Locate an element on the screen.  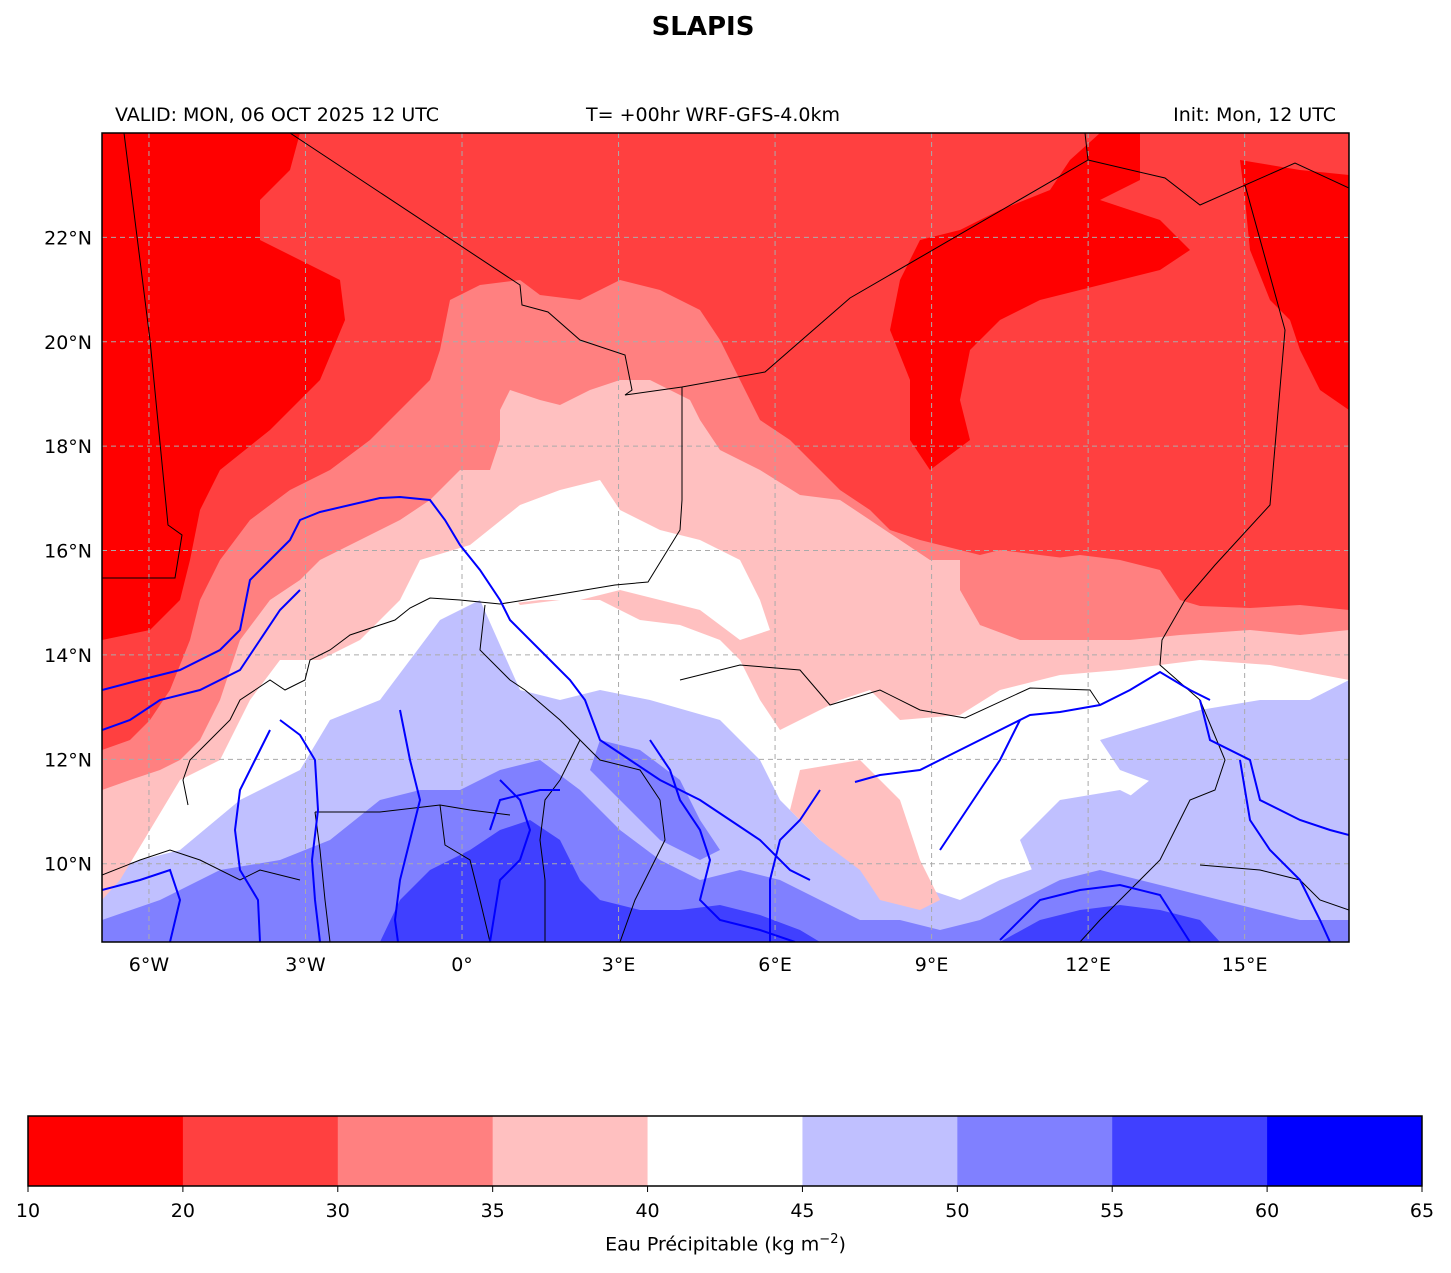
border-mali-niger is located at coordinates (468, 539).